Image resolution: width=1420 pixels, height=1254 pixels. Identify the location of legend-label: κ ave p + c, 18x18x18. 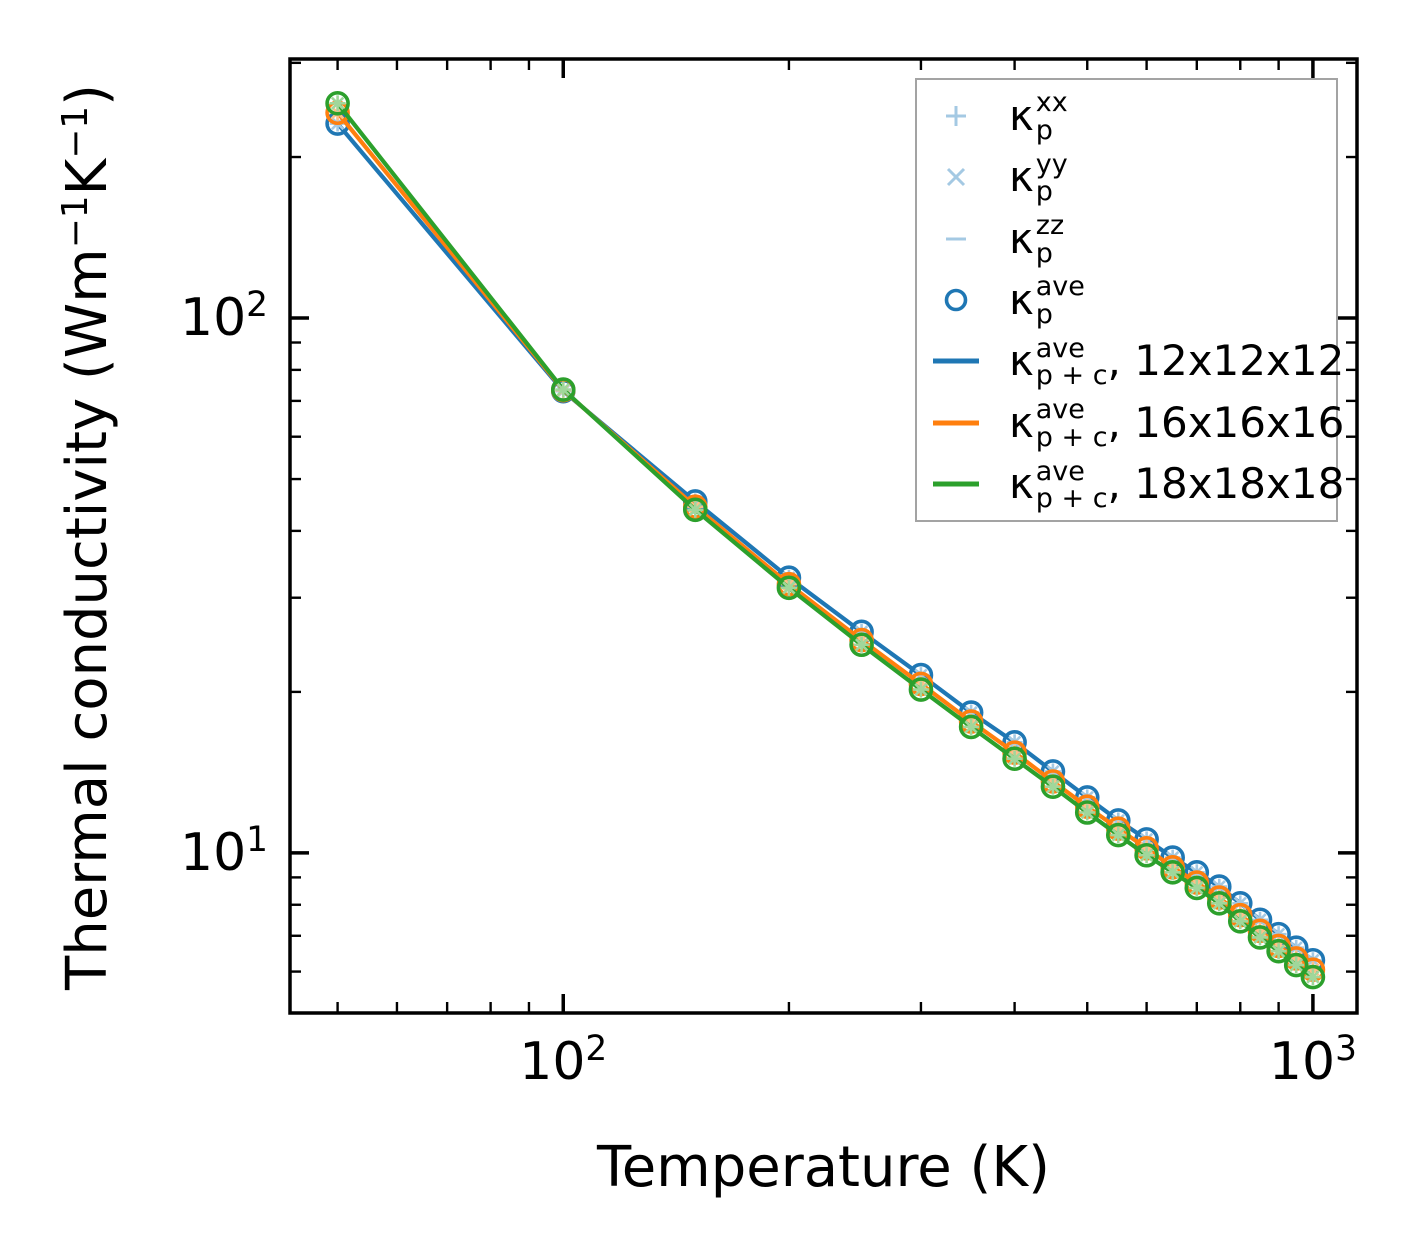
(1177, 485).